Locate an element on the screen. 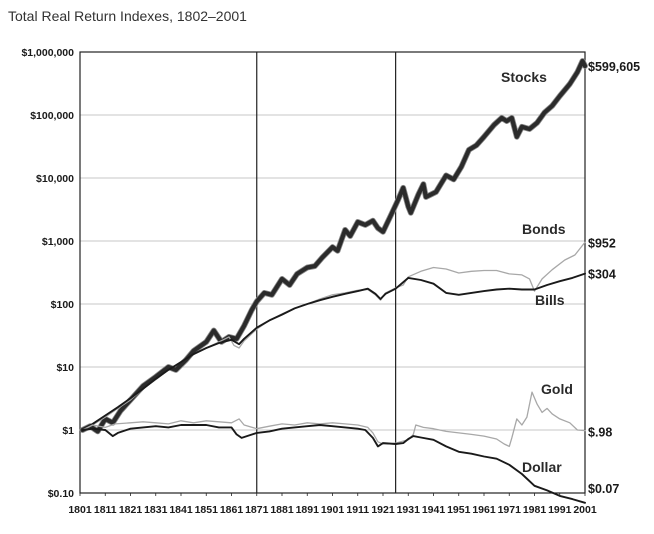  x-tick-label: 1851 is located at coordinates (207, 510).